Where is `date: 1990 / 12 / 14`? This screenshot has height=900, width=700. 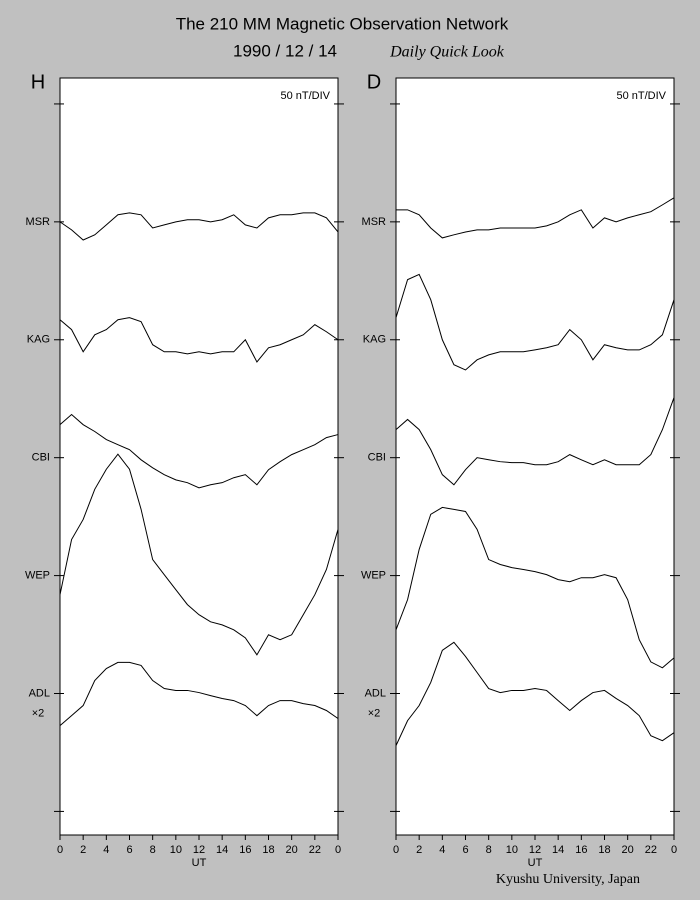
date: 1990 / 12 / 14 is located at coordinates (285, 50).